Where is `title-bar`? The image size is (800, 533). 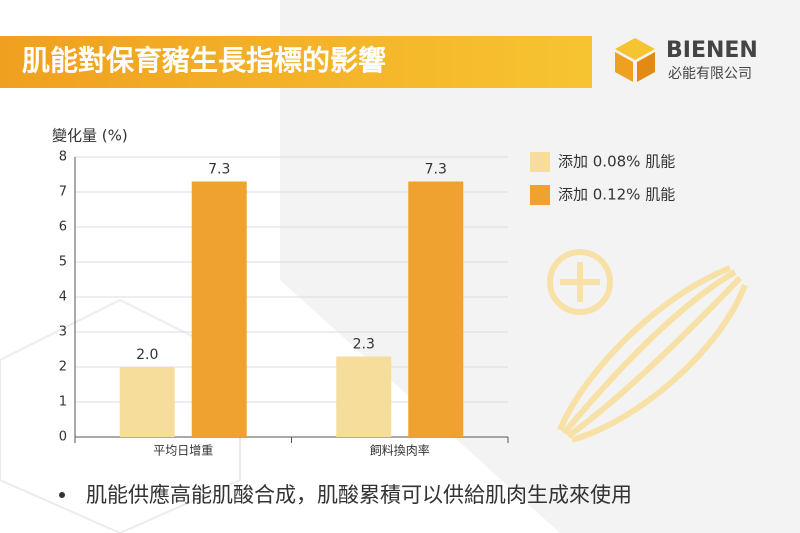 title-bar is located at coordinates (296, 62).